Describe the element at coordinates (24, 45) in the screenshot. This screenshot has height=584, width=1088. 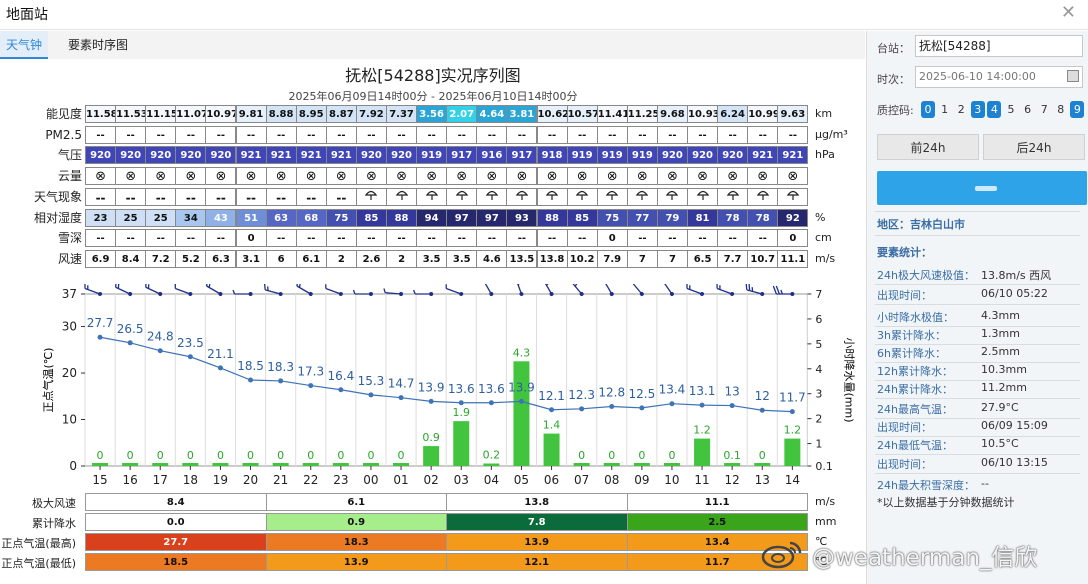
I see `tab-weather-clock: 天气钟` at that location.